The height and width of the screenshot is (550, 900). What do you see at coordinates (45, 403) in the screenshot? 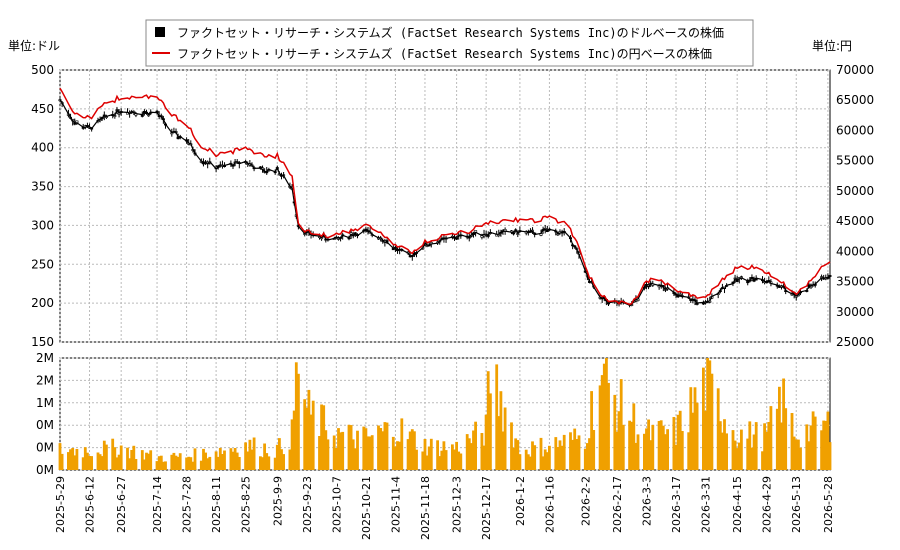
I see `volume-tick-label: 1M` at bounding box center [45, 403].